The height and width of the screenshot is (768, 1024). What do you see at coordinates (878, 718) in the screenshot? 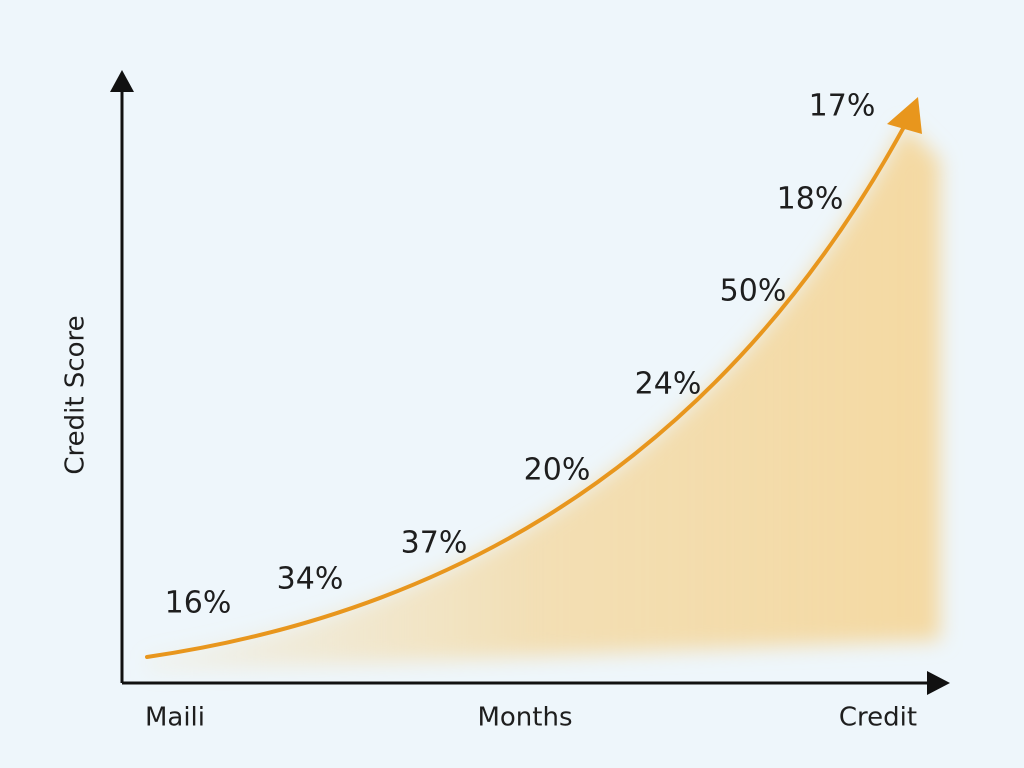
I see `x-axis-label: Credit` at bounding box center [878, 718].